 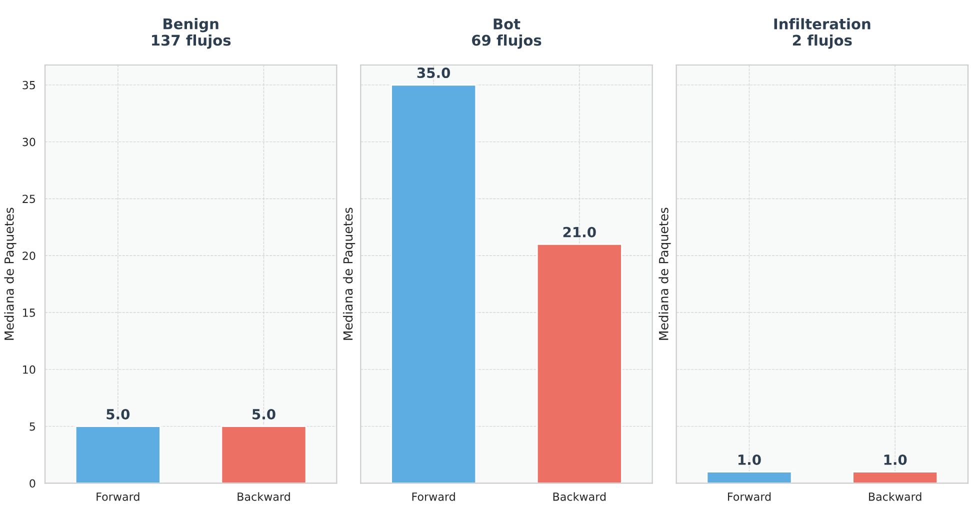 I want to click on y-tick-label: 30, so click(x=29, y=142).